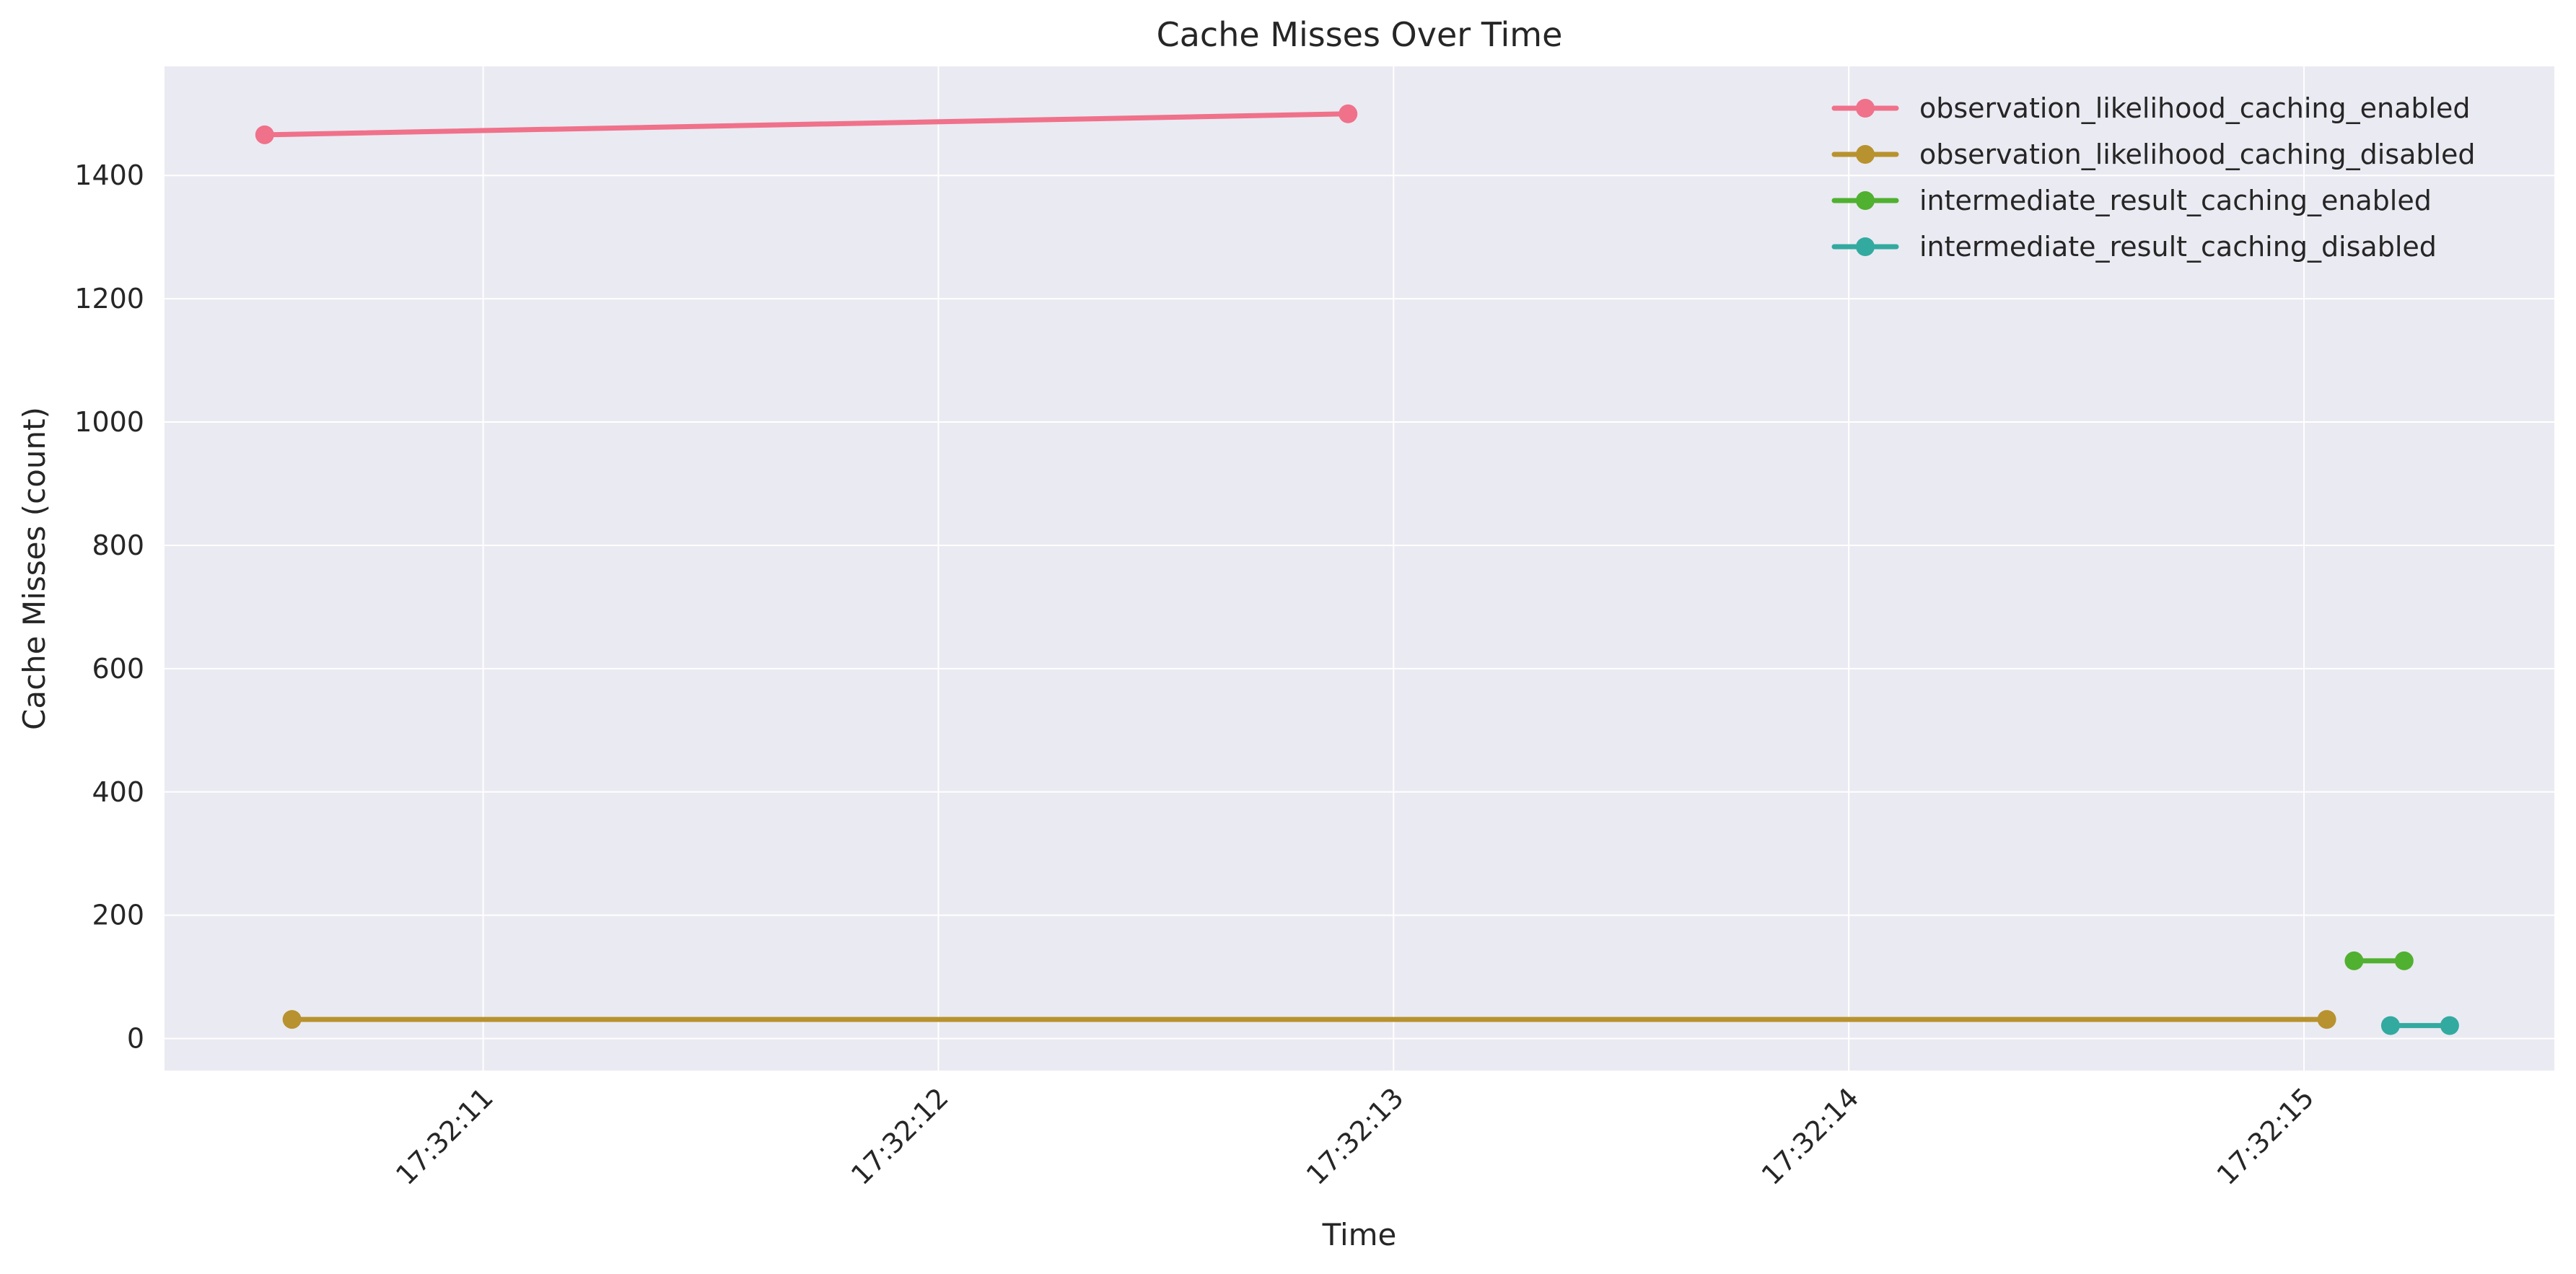 This screenshot has height=1274, width=2576. What do you see at coordinates (109, 606) in the screenshot?
I see `y-axis-ticks: 0 200 400 600 800 1000 1200 1400` at bounding box center [109, 606].